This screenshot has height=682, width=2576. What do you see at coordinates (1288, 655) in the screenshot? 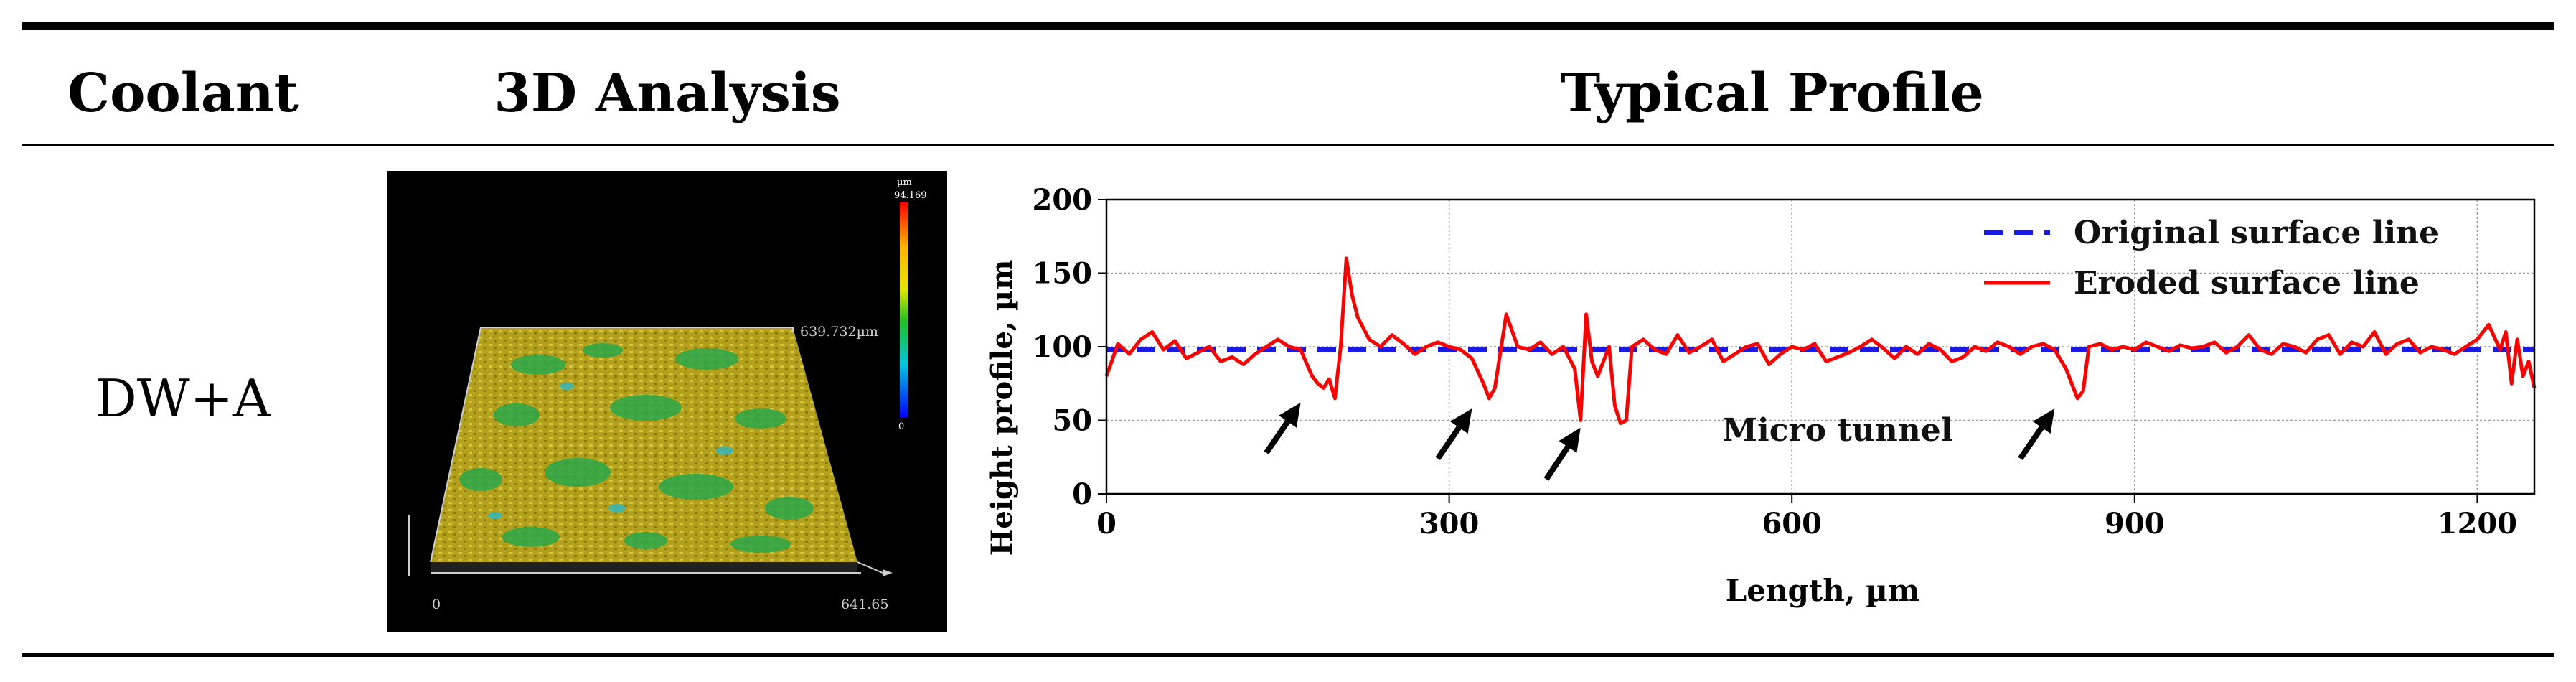
I see `table-bottom-rule` at bounding box center [1288, 655].